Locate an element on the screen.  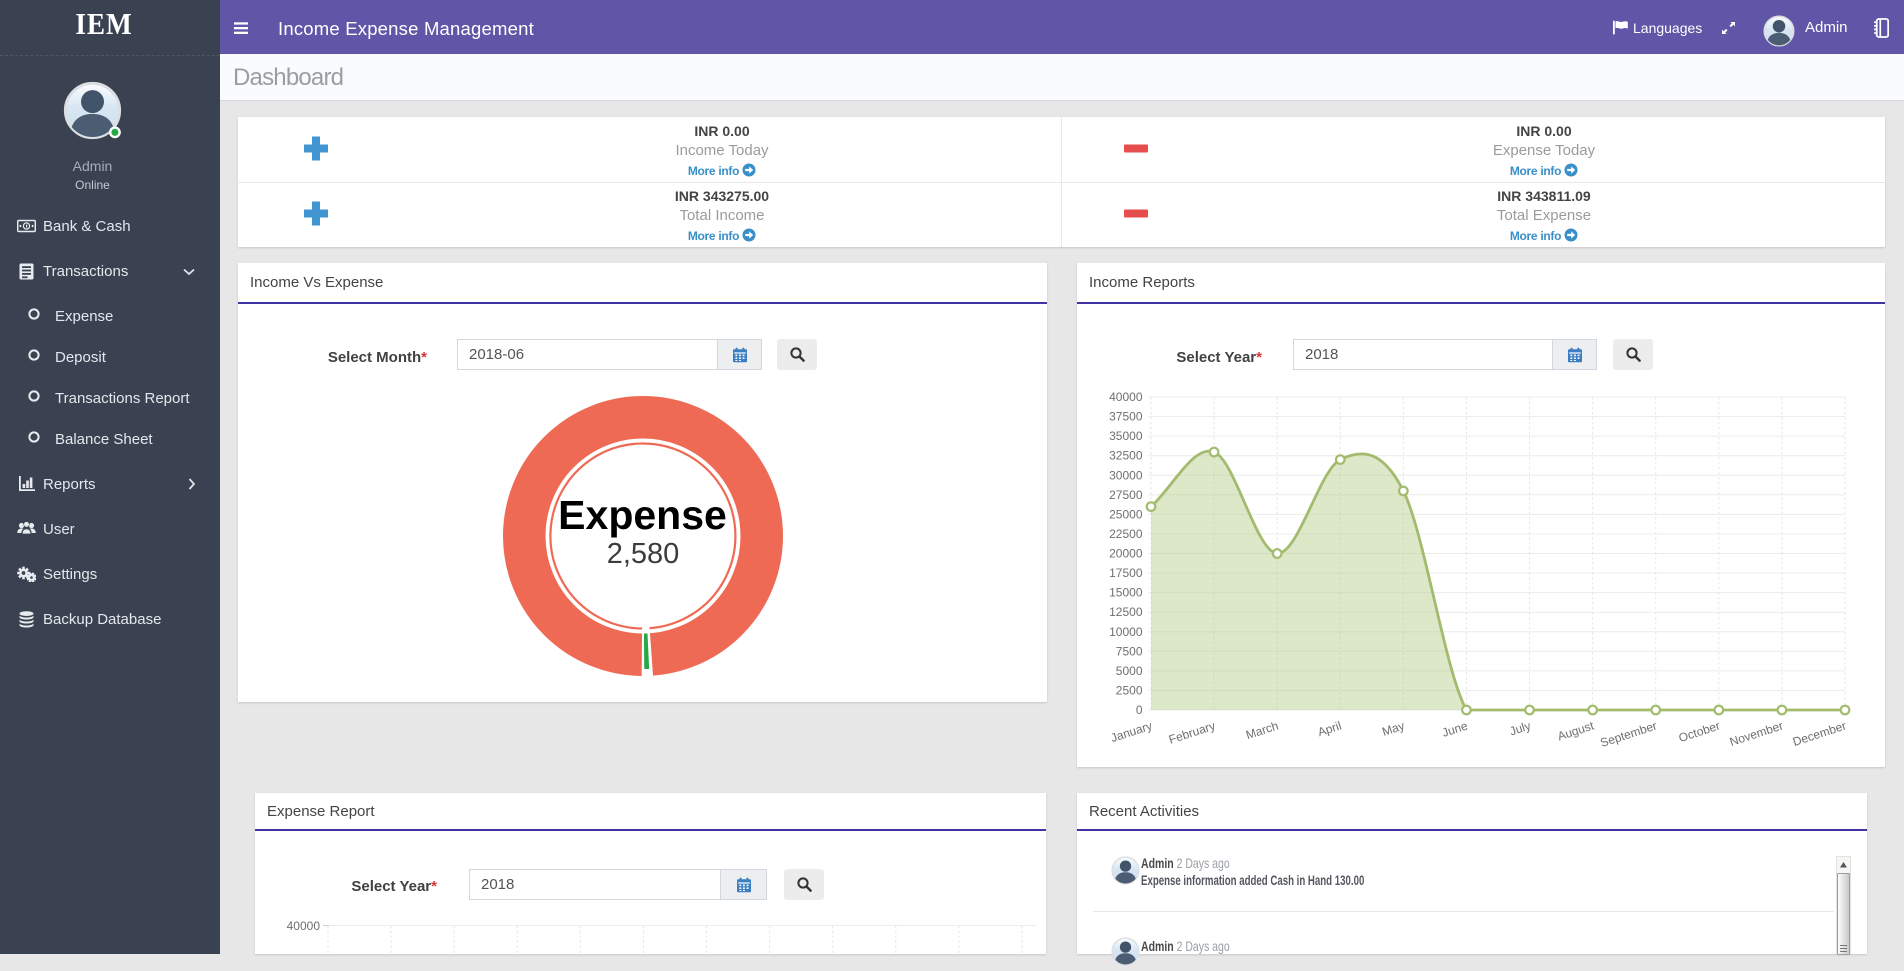
svg-text: March is located at coordinates (1262, 731).